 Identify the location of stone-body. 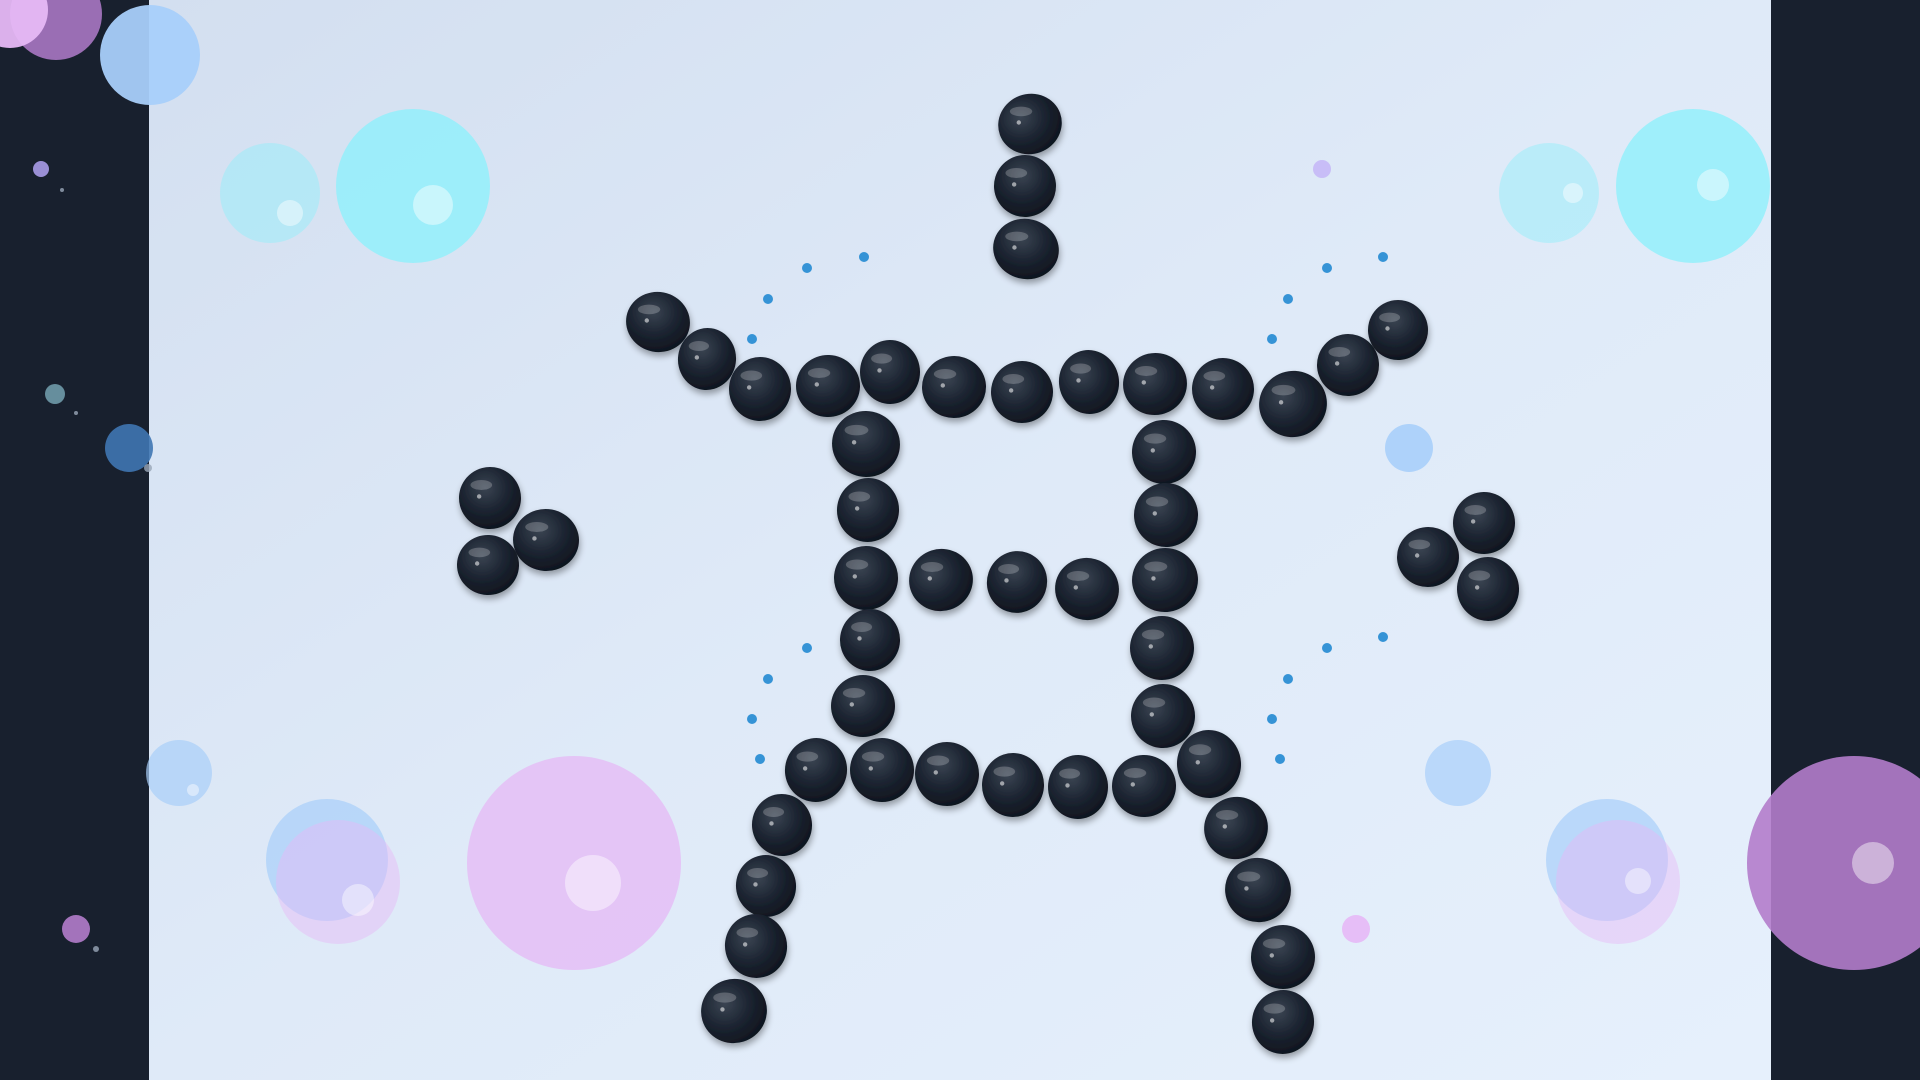
(863, 706).